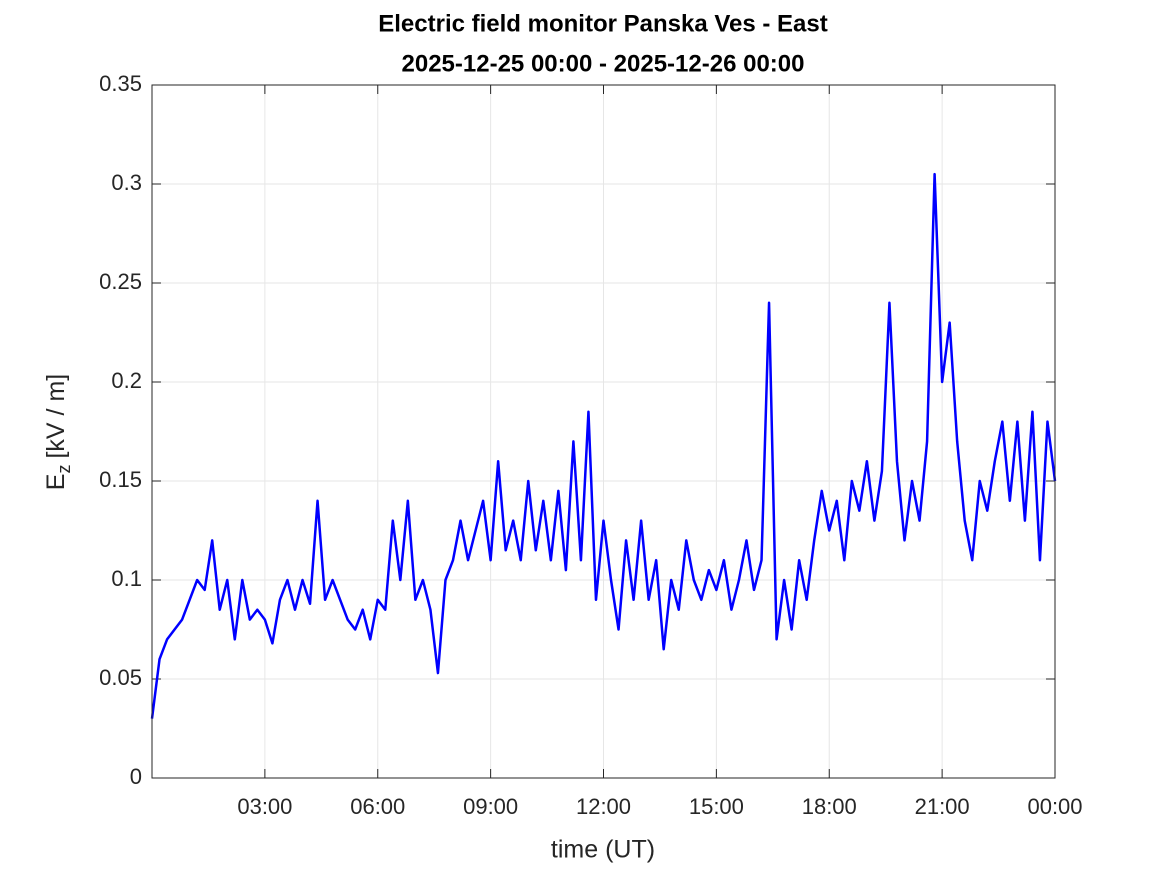  What do you see at coordinates (490, 806) in the screenshot?
I see `x-tick-label: 09:00` at bounding box center [490, 806].